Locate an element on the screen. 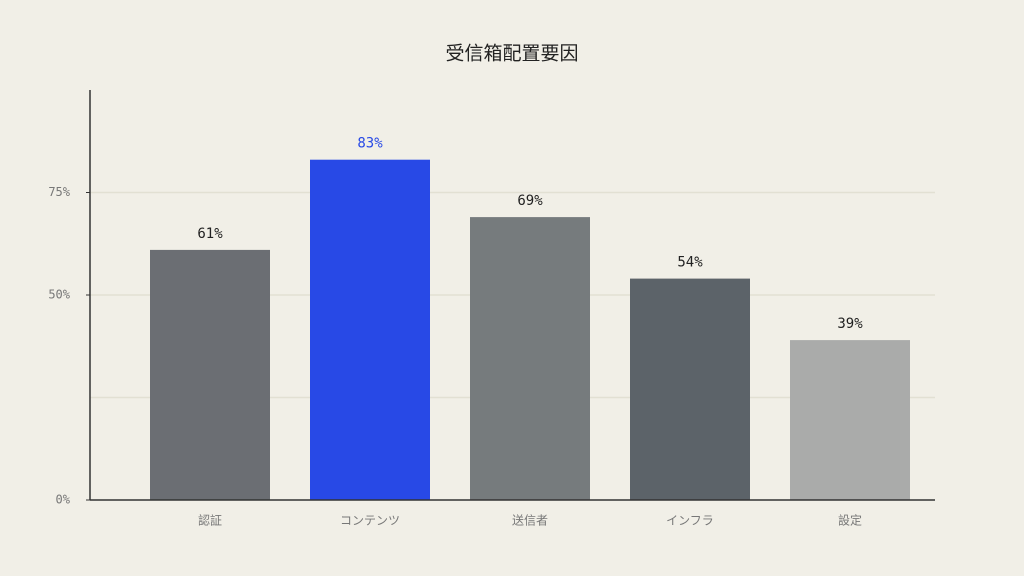 The image size is (1024, 576). y-tick-label: 50% is located at coordinates (59, 295).